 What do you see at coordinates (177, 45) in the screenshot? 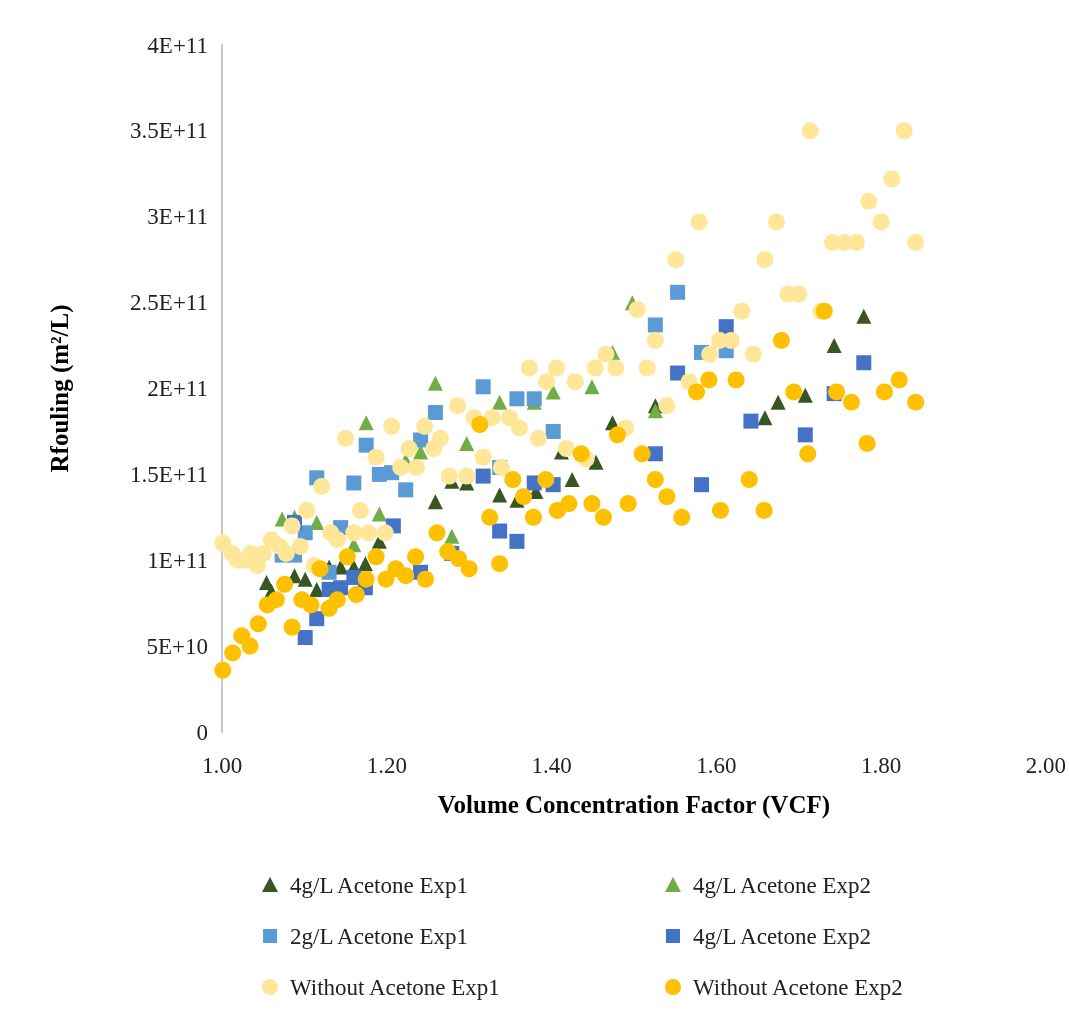
I see `y-tick-label: 4E+11` at bounding box center [177, 45].